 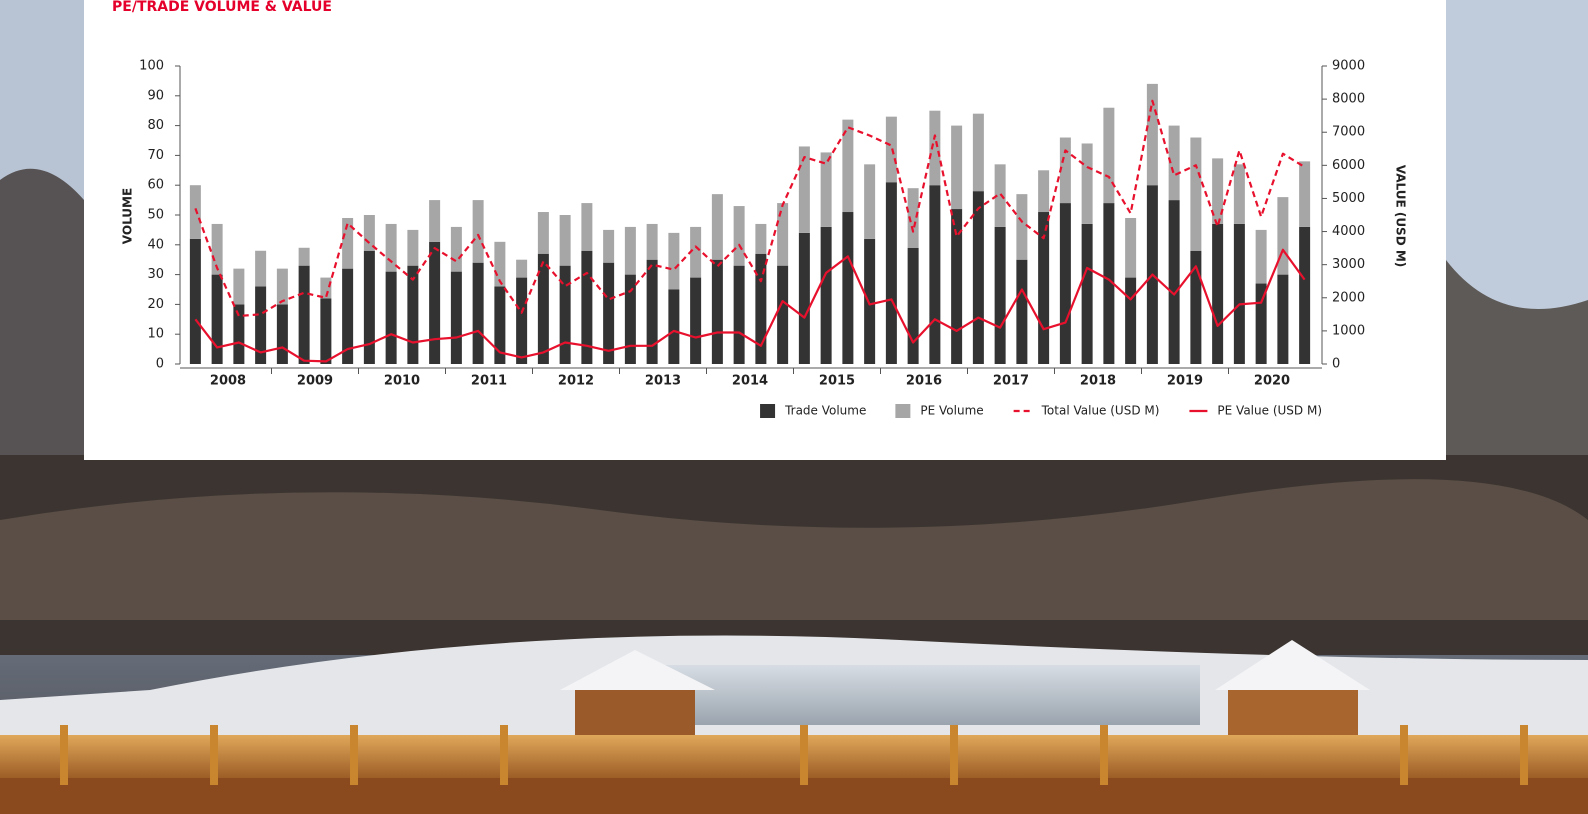 I want to click on y2-tick-label: 1000, so click(x=1348, y=330).